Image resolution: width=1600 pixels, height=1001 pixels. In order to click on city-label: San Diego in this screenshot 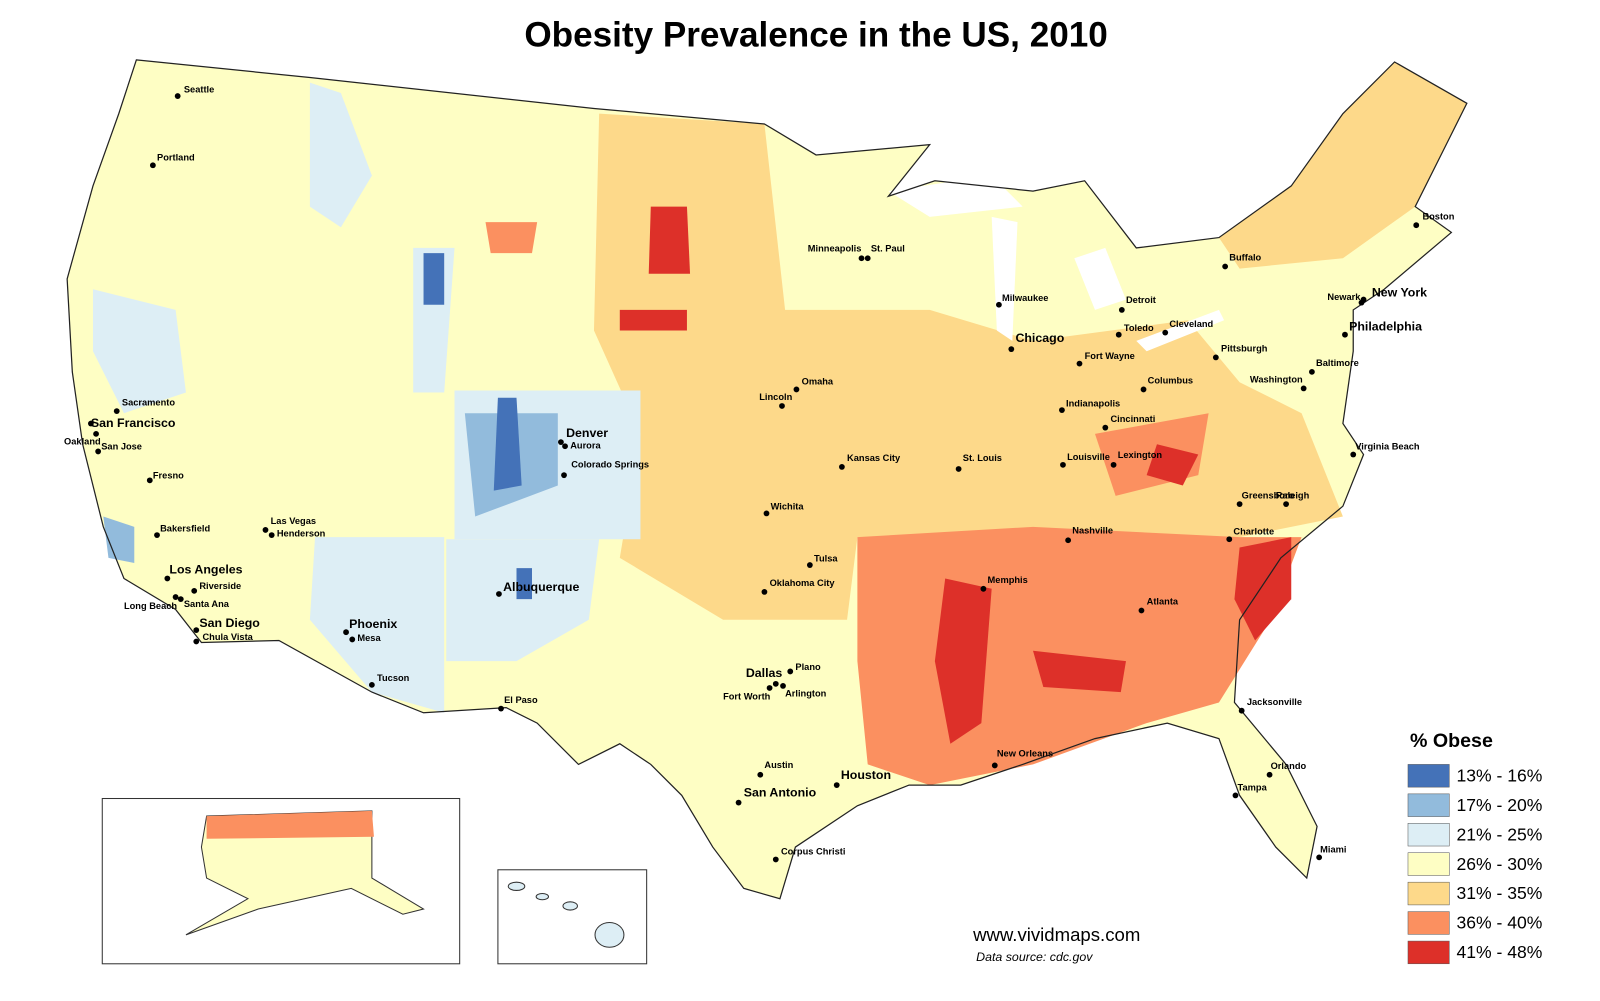, I will do `click(229, 623)`.